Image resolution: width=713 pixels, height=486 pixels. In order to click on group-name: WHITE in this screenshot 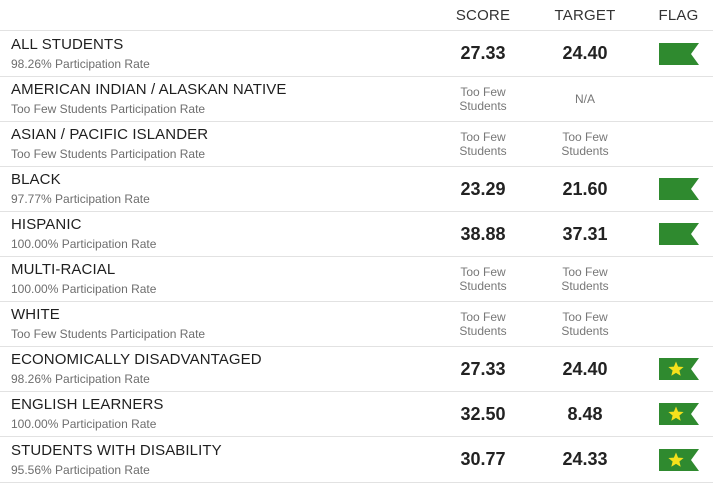, I will do `click(35, 314)`.